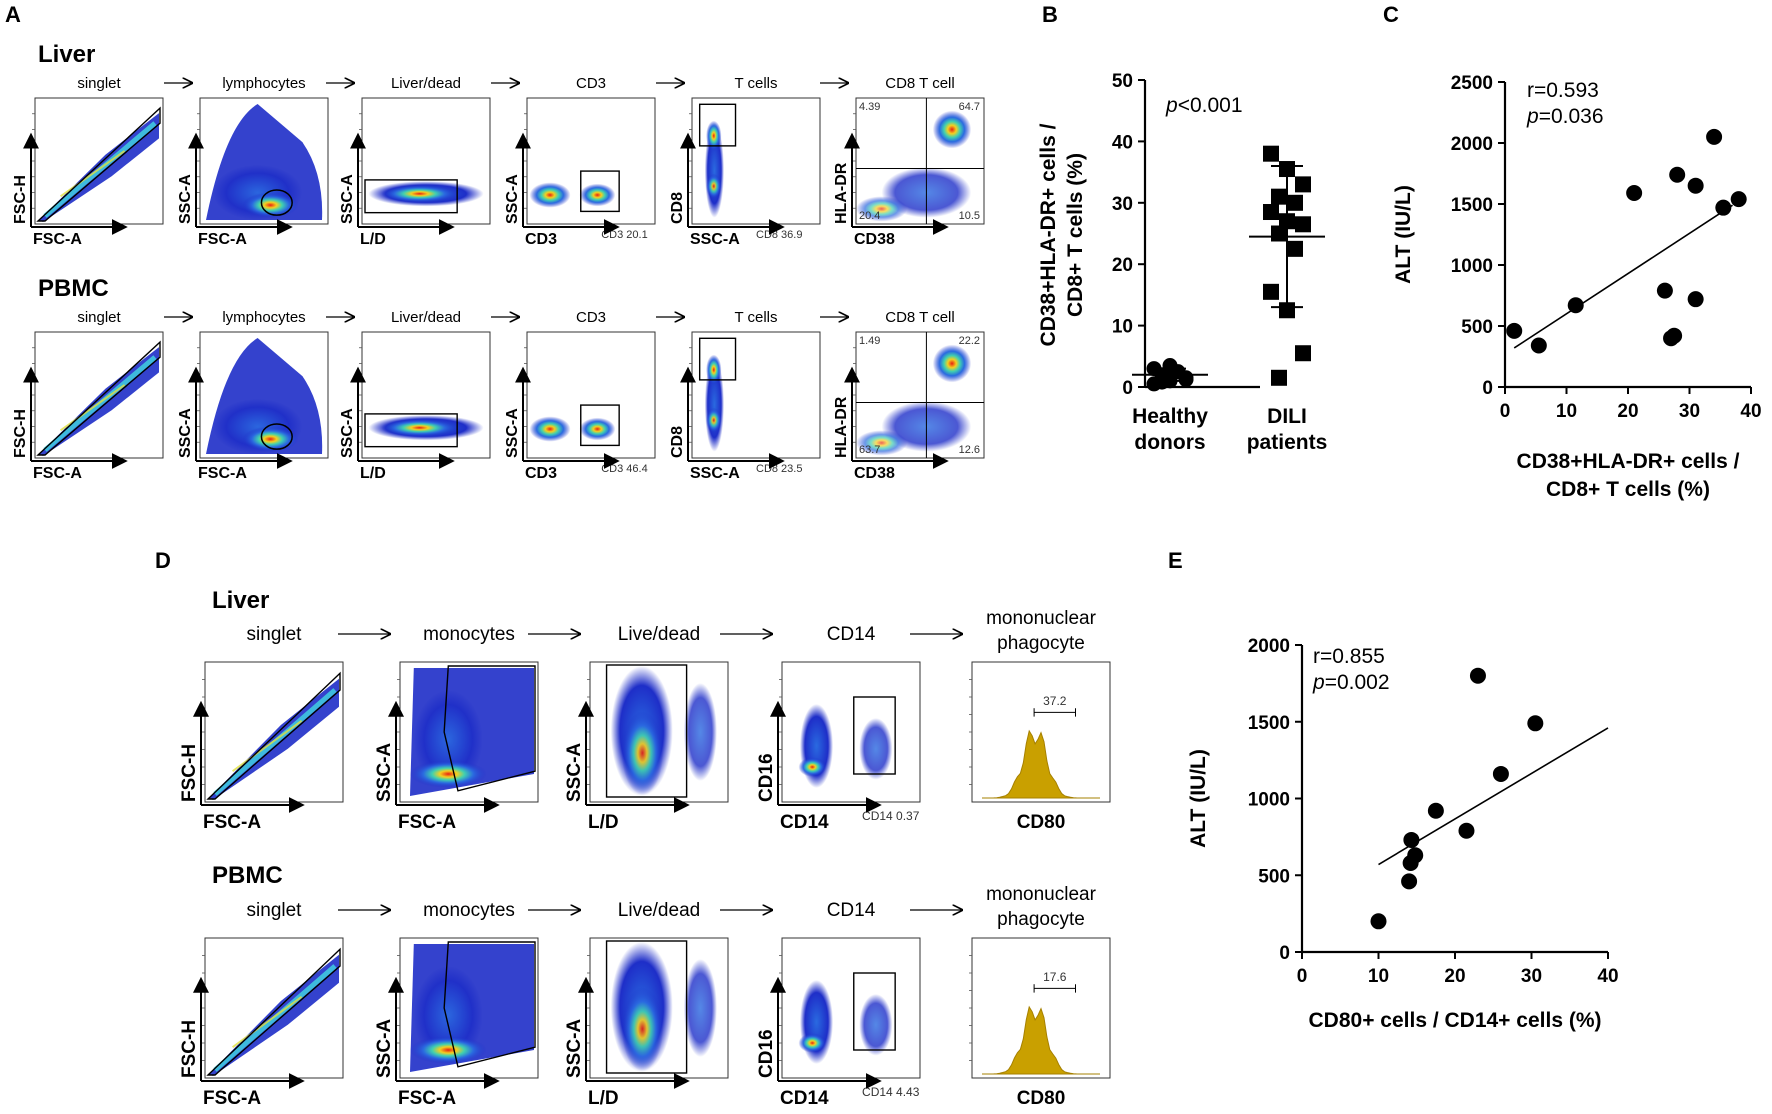  I want to click on p-value: =0.036, so click(1571, 116).